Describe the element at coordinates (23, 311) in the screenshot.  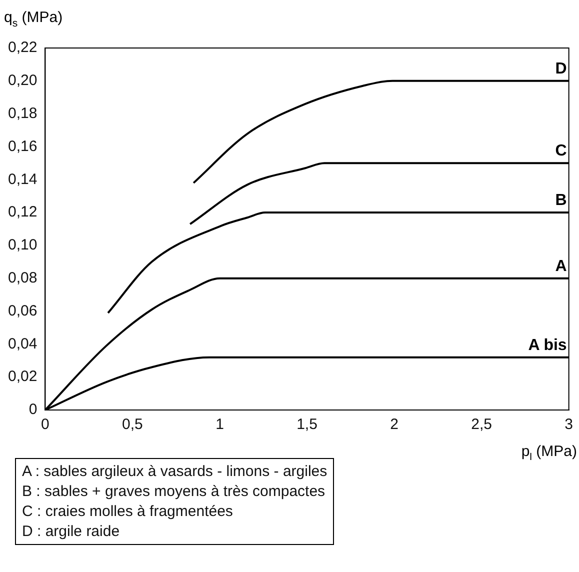
I see `y-tick-label: 0,06` at that location.